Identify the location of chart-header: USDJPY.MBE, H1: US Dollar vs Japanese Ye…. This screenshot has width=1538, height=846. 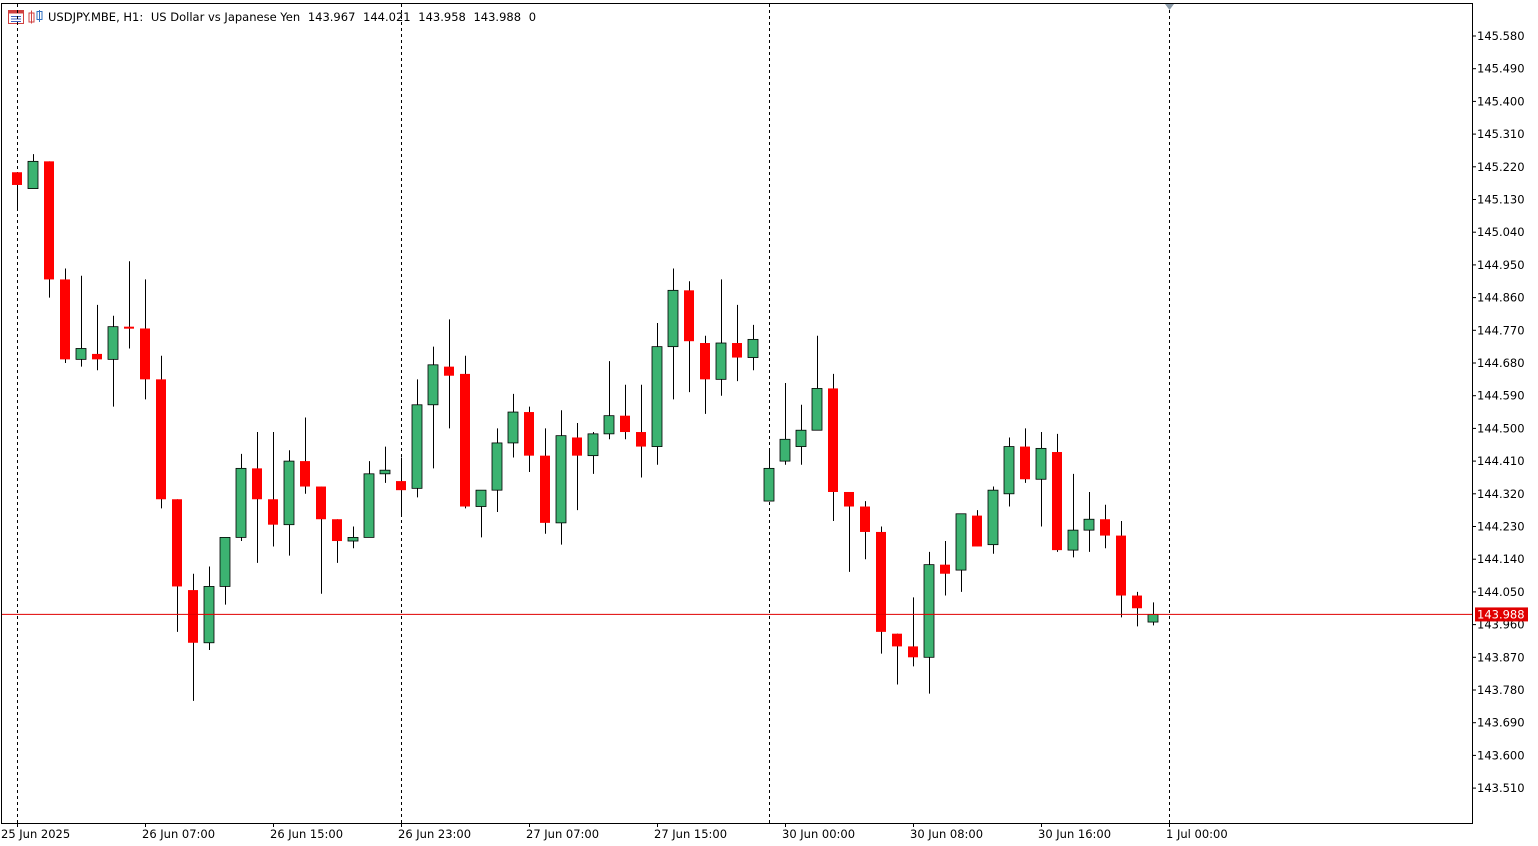
(274, 17).